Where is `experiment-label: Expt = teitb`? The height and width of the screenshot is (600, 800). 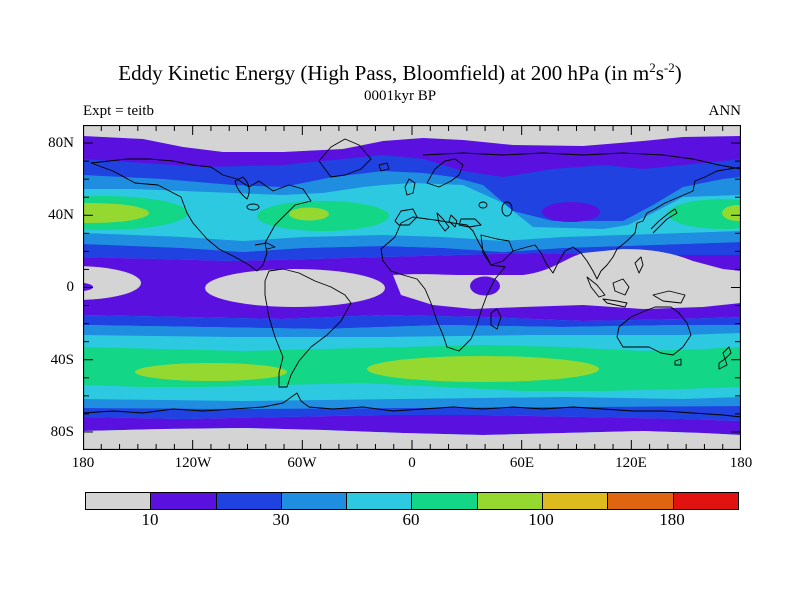
experiment-label: Expt = teitb is located at coordinates (118, 111).